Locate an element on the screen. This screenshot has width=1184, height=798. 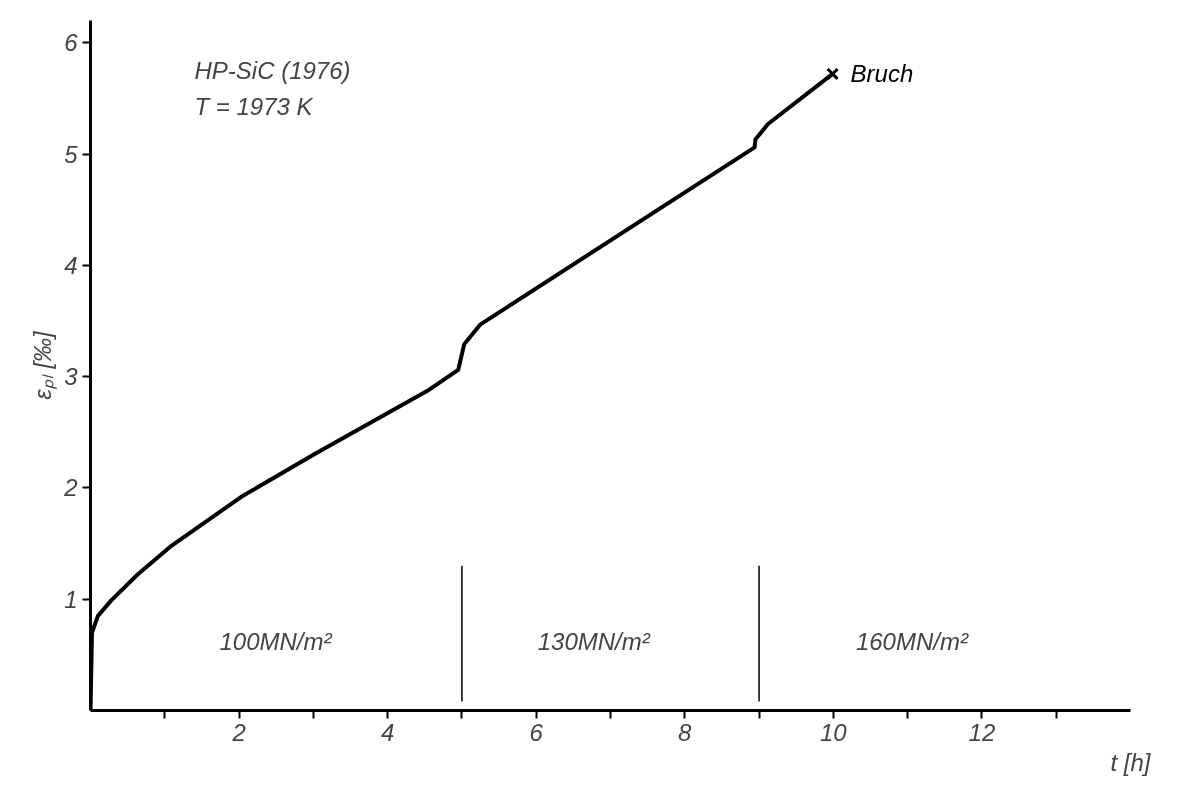
x-tick-label: 10 is located at coordinates (834, 732).